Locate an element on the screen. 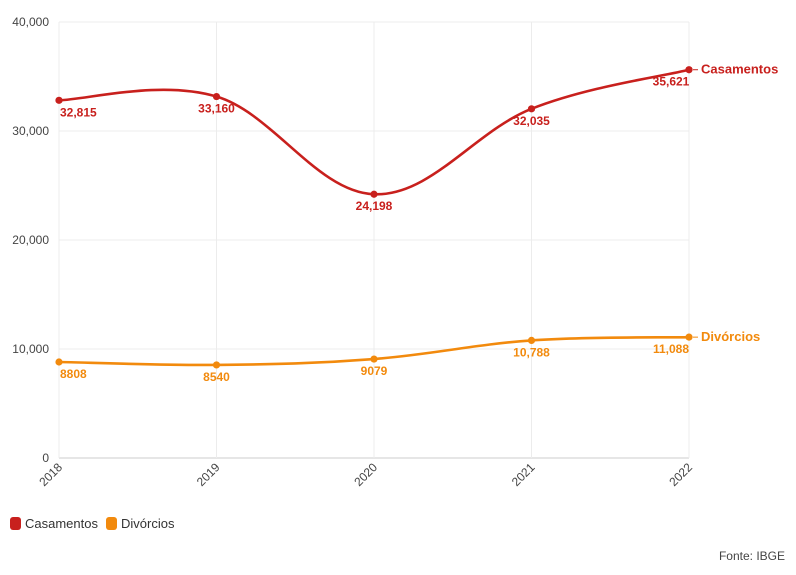 This screenshot has height=575, width=796. y-axis: 0 10,000 20,000 30,000 40,000 is located at coordinates (30, 240).